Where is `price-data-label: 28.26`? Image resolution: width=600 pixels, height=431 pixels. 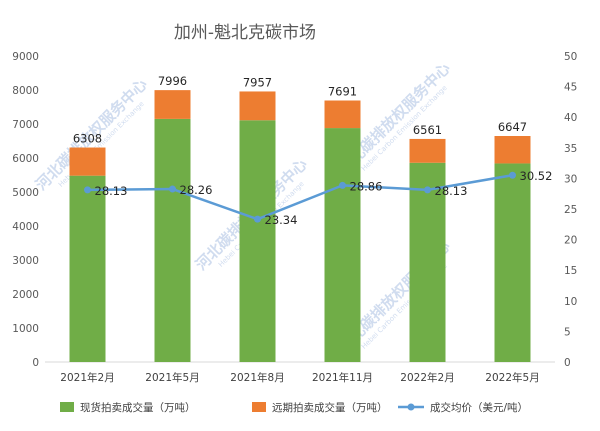
price-data-label: 28.26 is located at coordinates (196, 190).